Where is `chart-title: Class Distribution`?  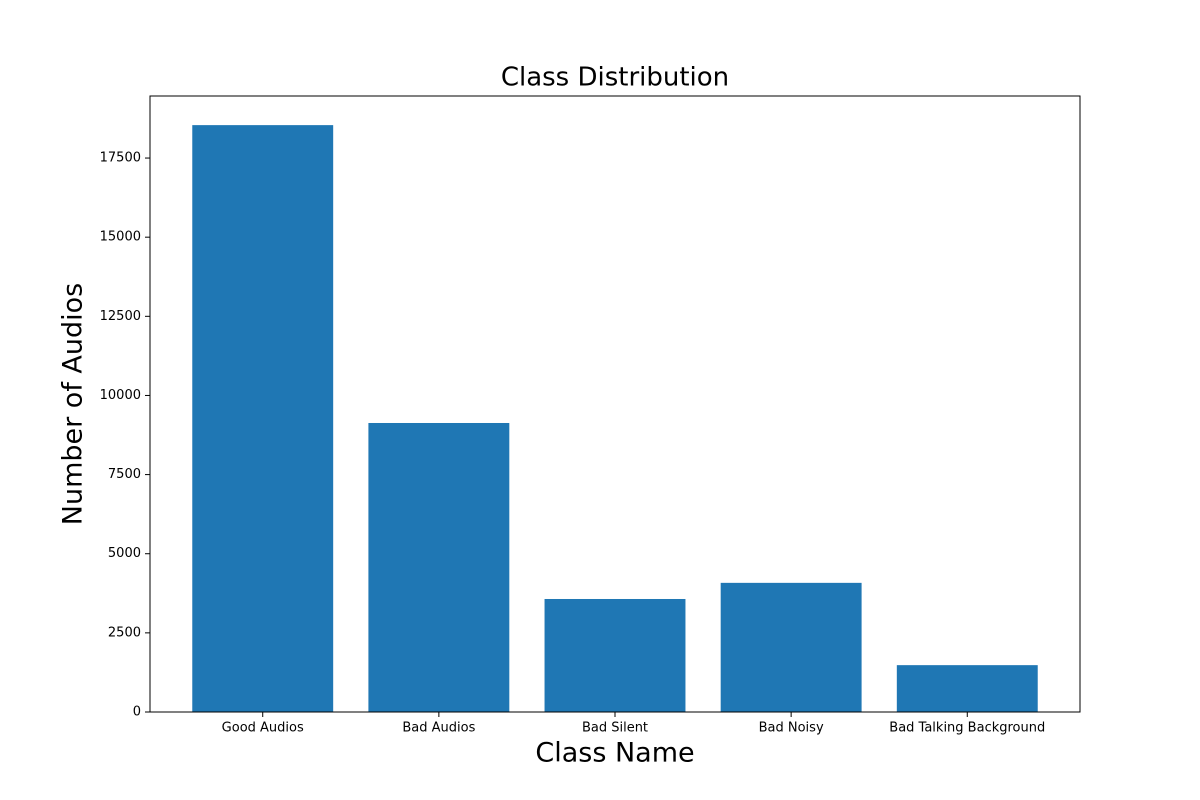 chart-title: Class Distribution is located at coordinates (615, 78).